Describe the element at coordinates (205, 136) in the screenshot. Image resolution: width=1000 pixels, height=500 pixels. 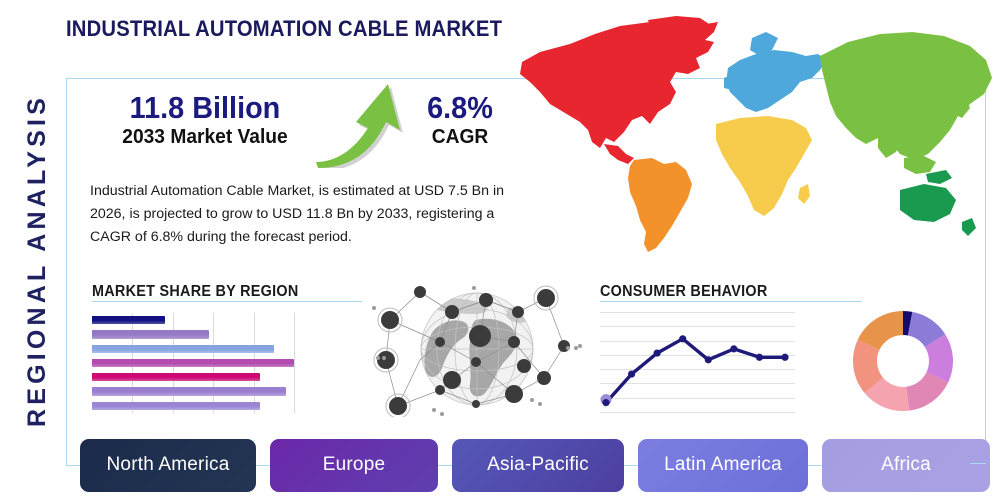
I see `market-value-caption: 2033 Market Value` at that location.